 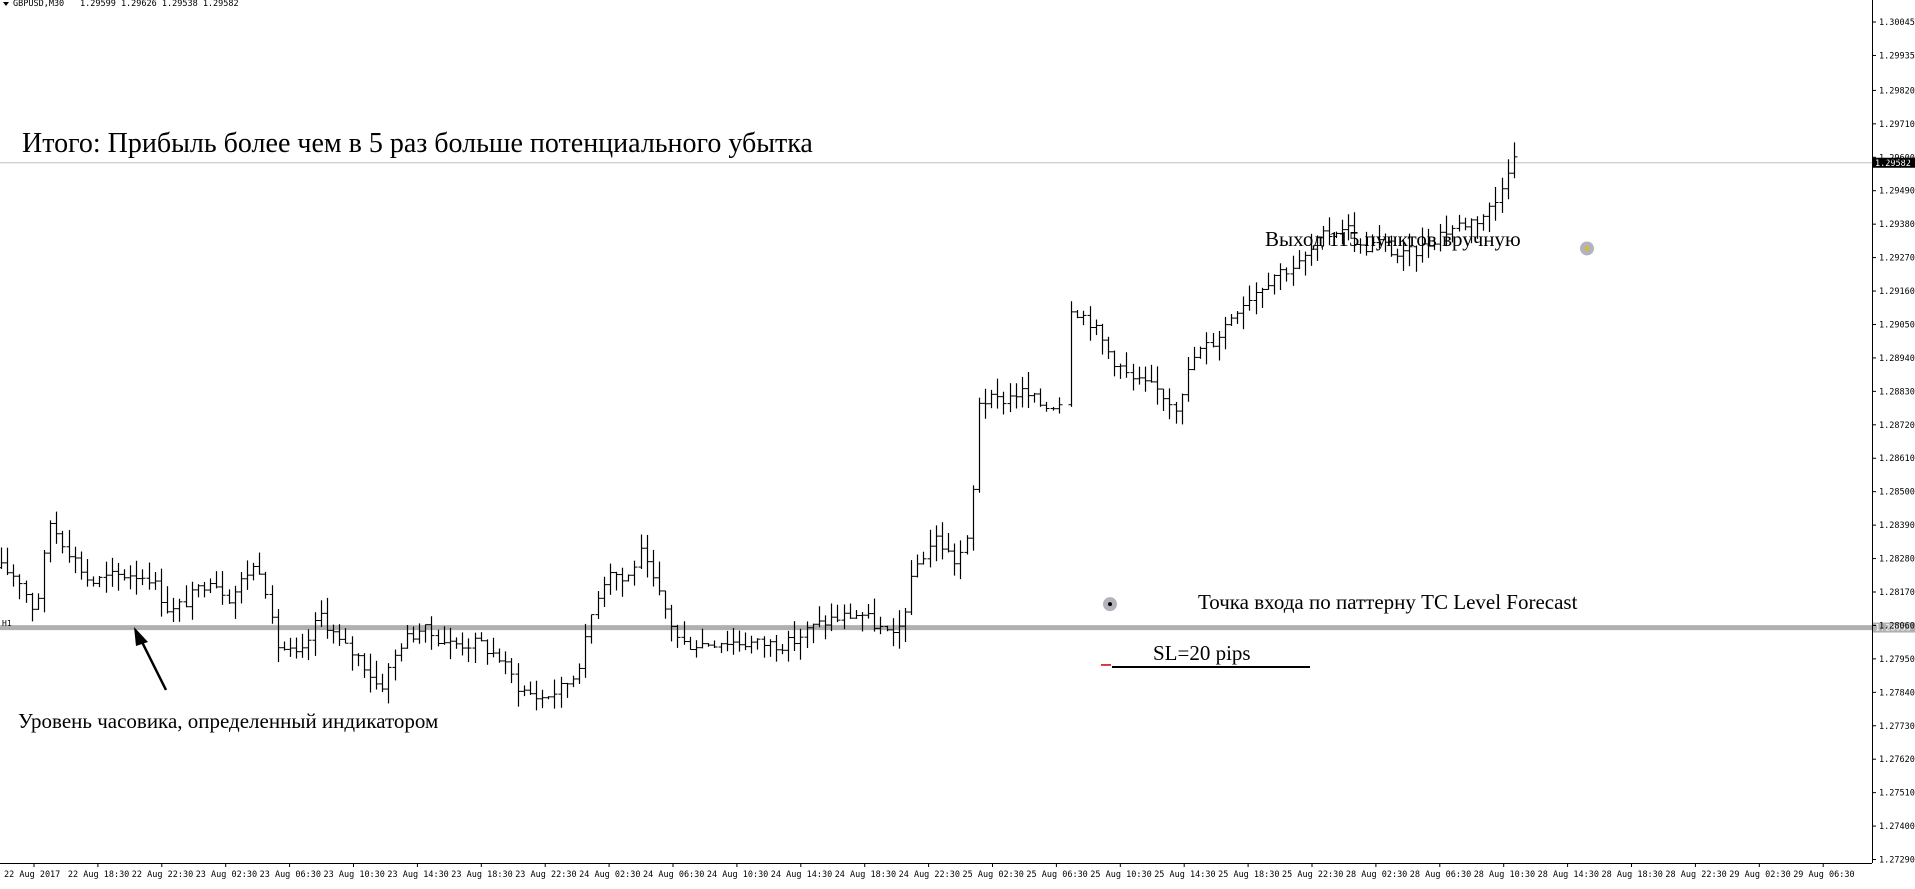 I want to click on price-tick-label: 1.29820, so click(x=1897, y=91).